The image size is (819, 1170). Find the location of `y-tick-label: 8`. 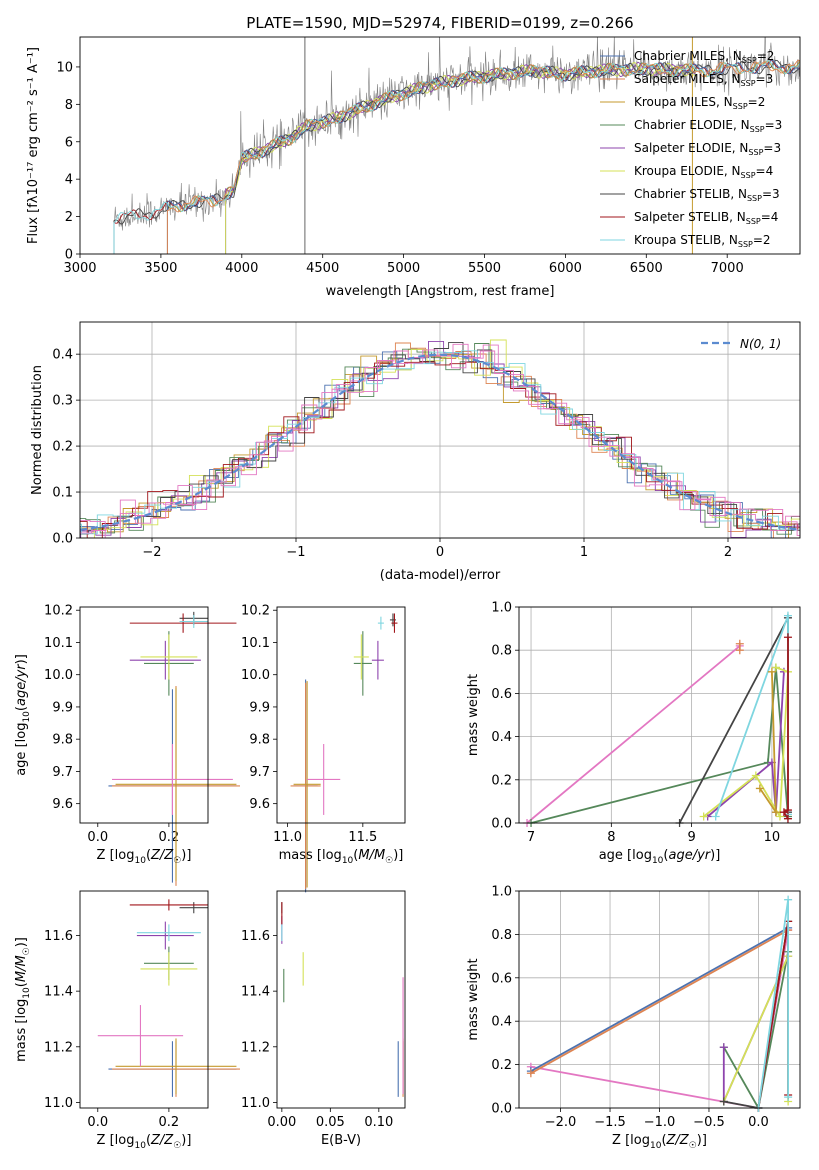

y-tick-label: 8 is located at coordinates (69, 105).